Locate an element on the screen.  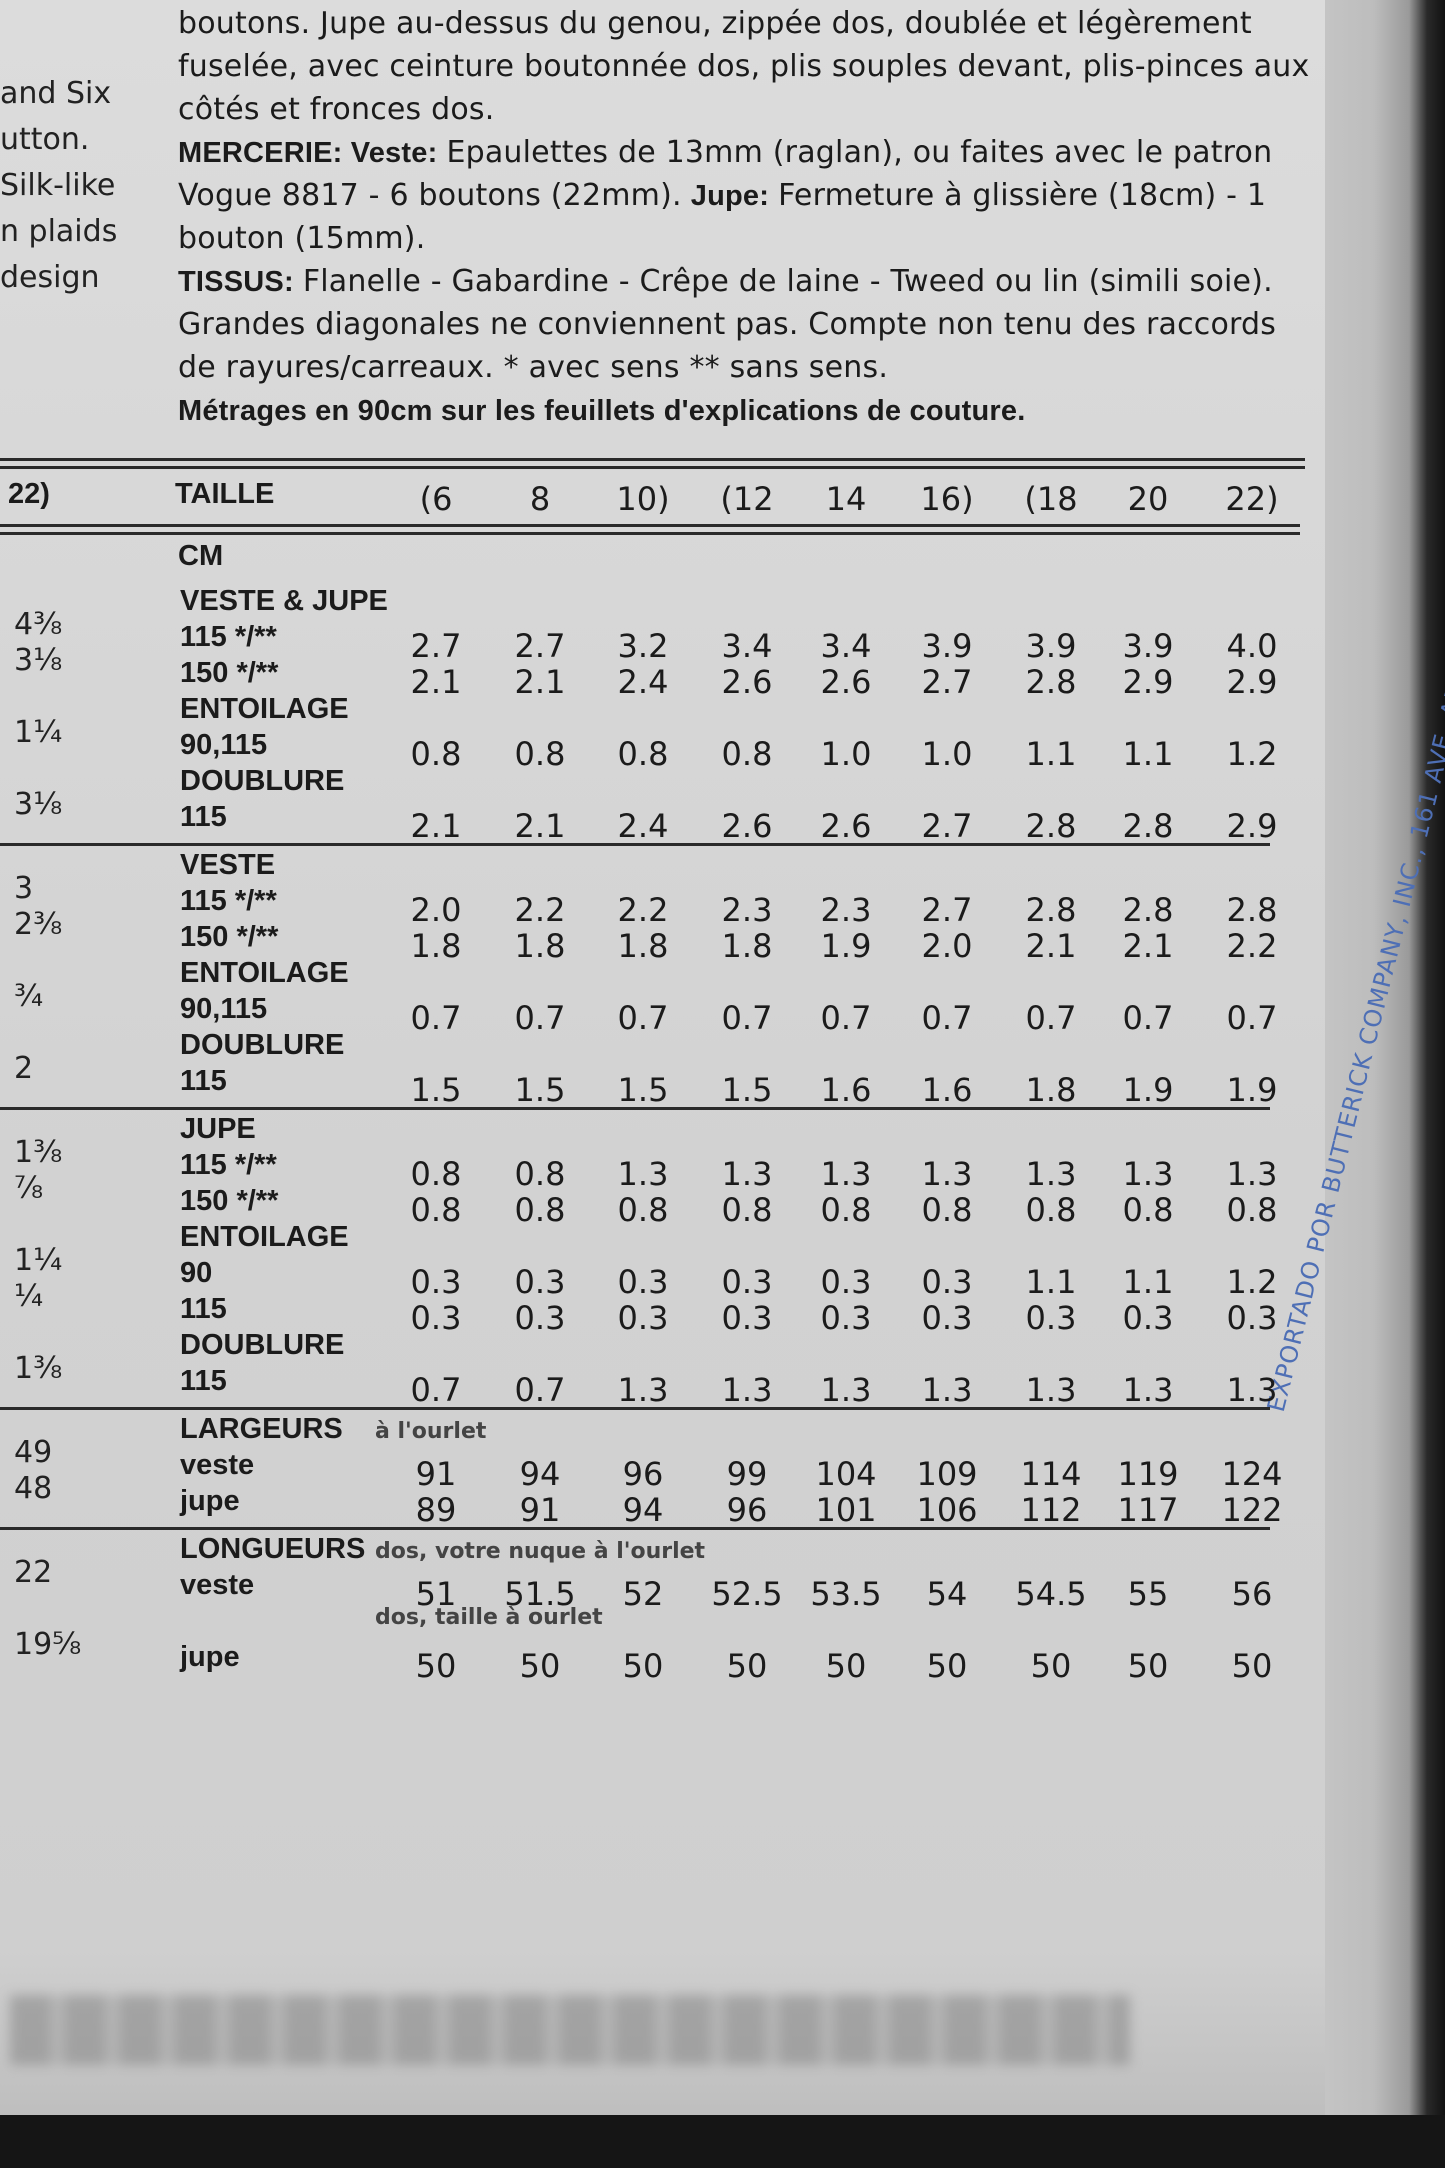
left-fragment: 49 is located at coordinates (33, 1452).